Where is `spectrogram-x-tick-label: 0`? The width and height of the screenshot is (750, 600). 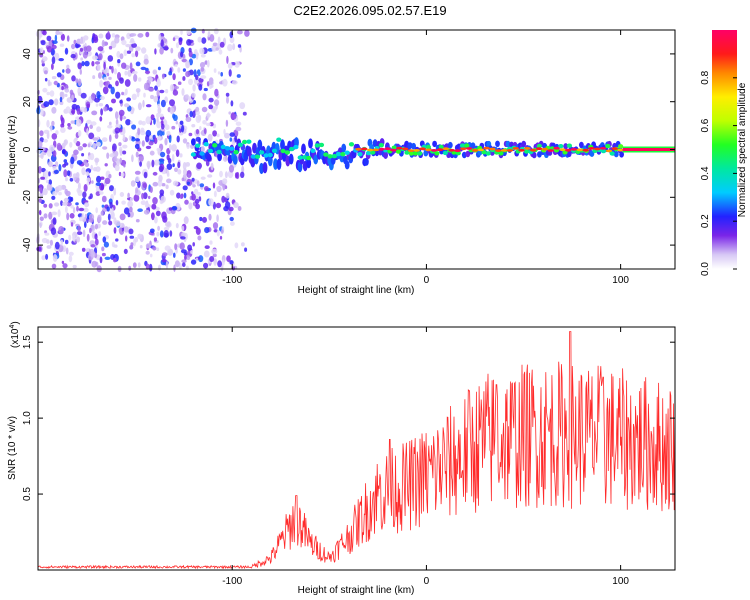 spectrogram-x-tick-label: 0 is located at coordinates (427, 280).